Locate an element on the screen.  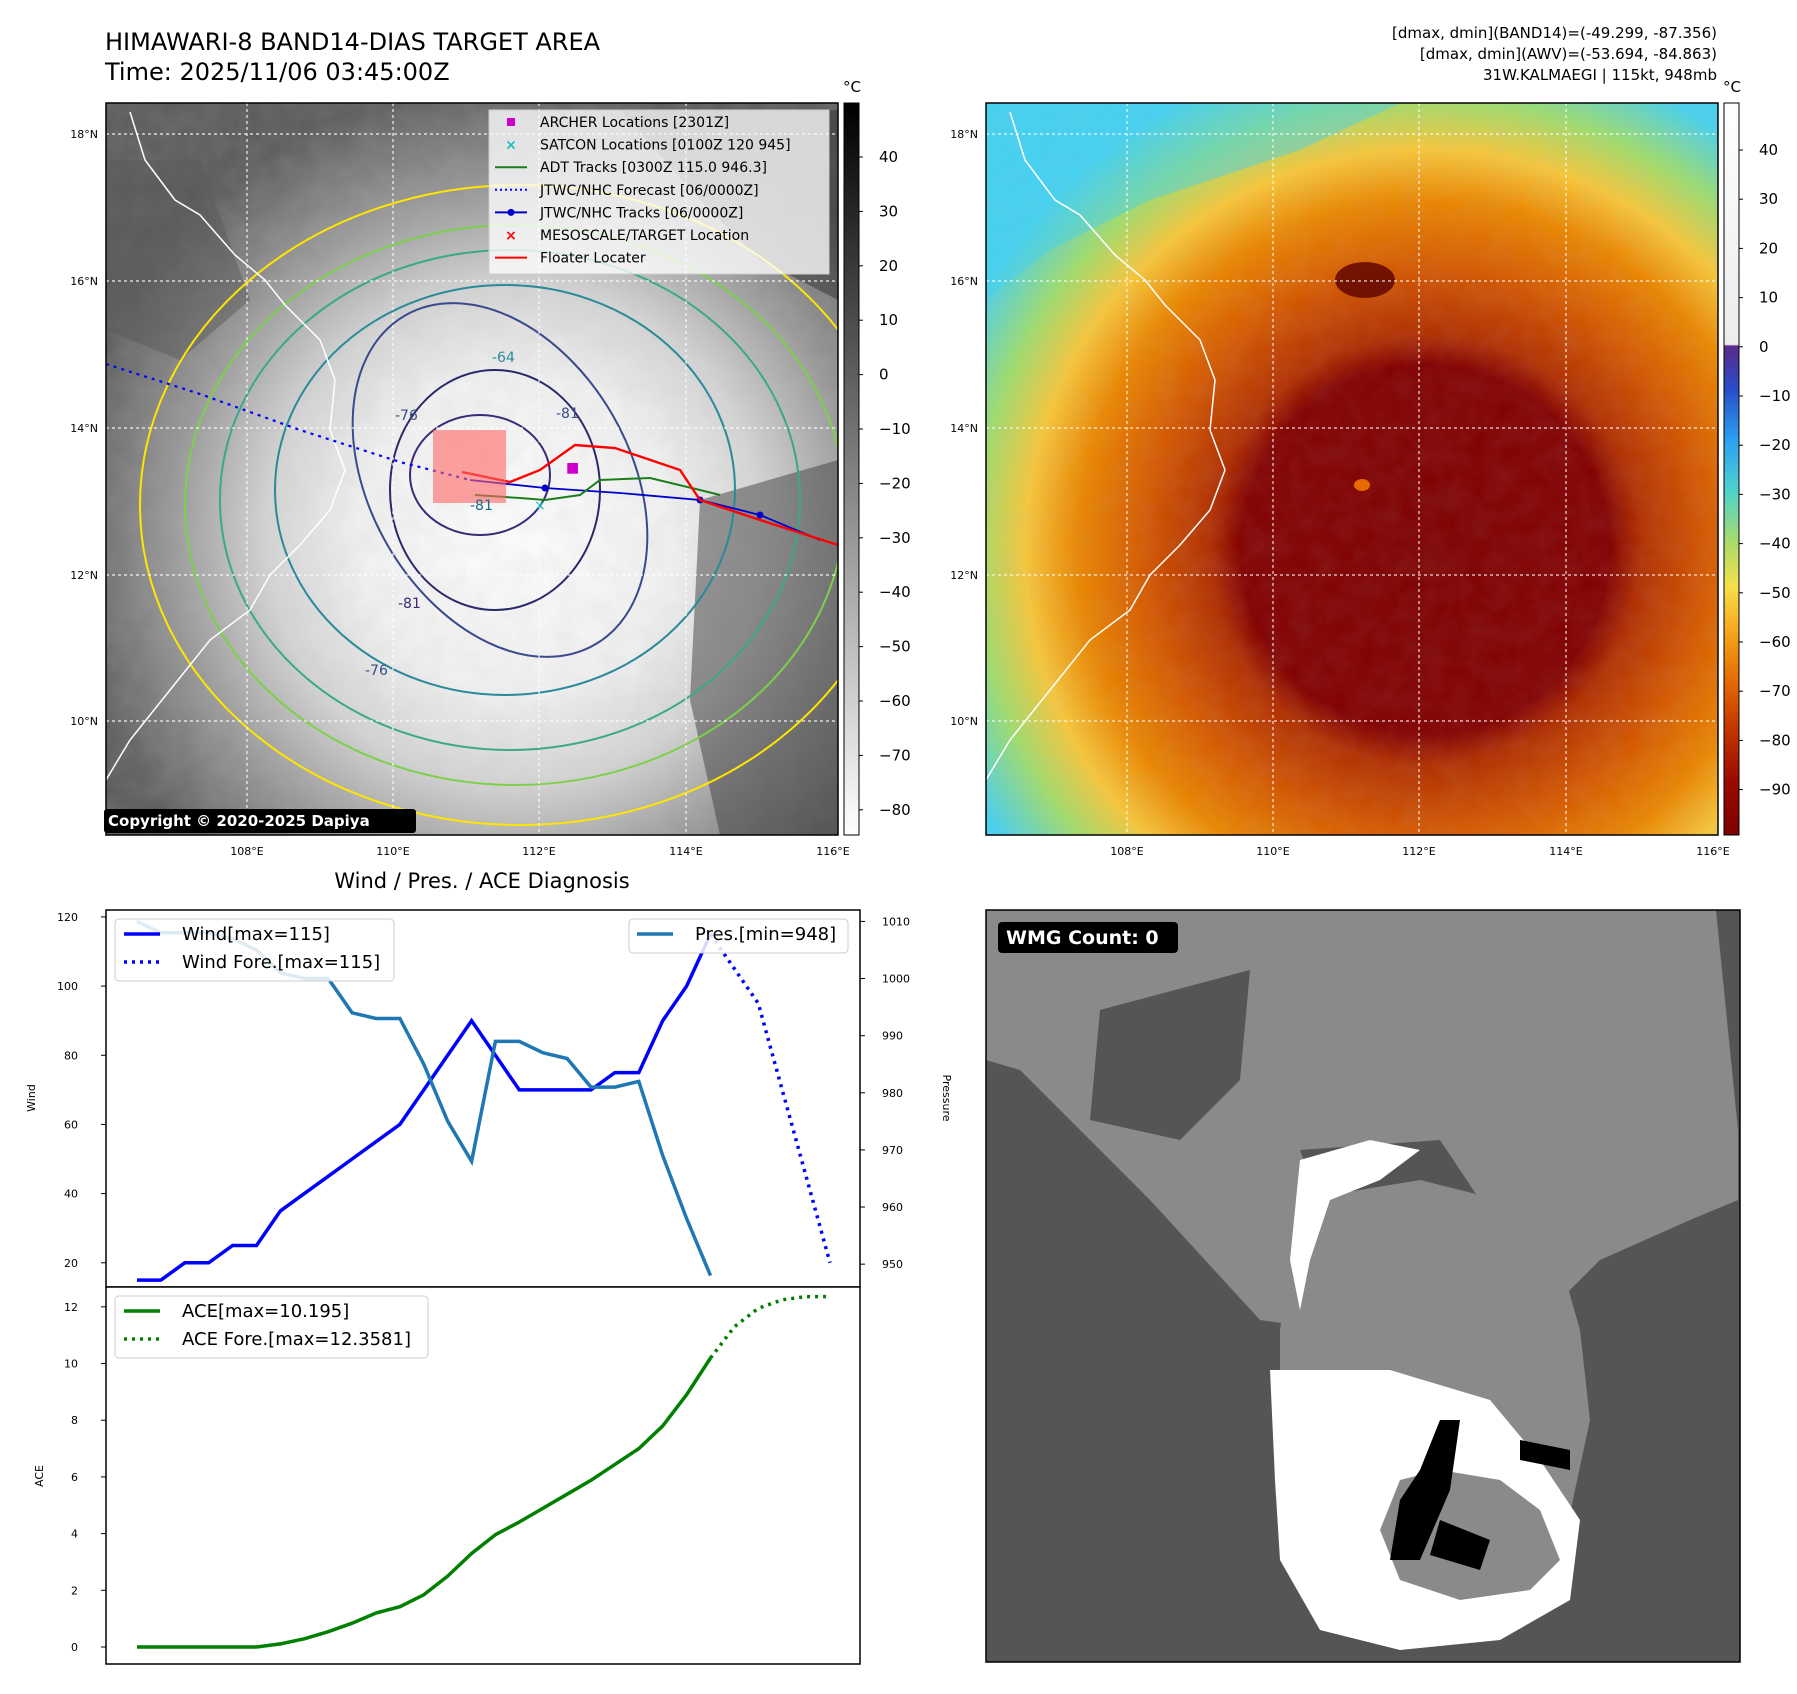
legend-item: Floater Locater is located at coordinates (570, 259).